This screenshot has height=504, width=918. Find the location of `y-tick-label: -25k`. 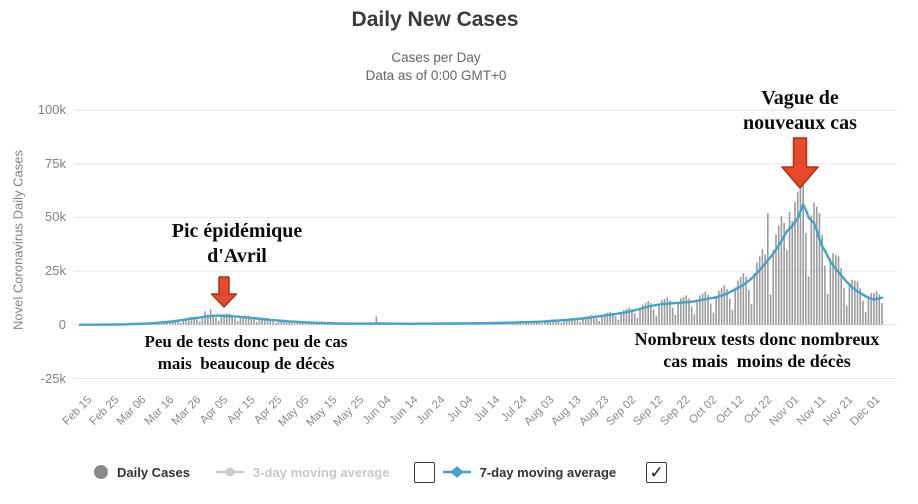

y-tick-label: -25k is located at coordinates (53, 378).